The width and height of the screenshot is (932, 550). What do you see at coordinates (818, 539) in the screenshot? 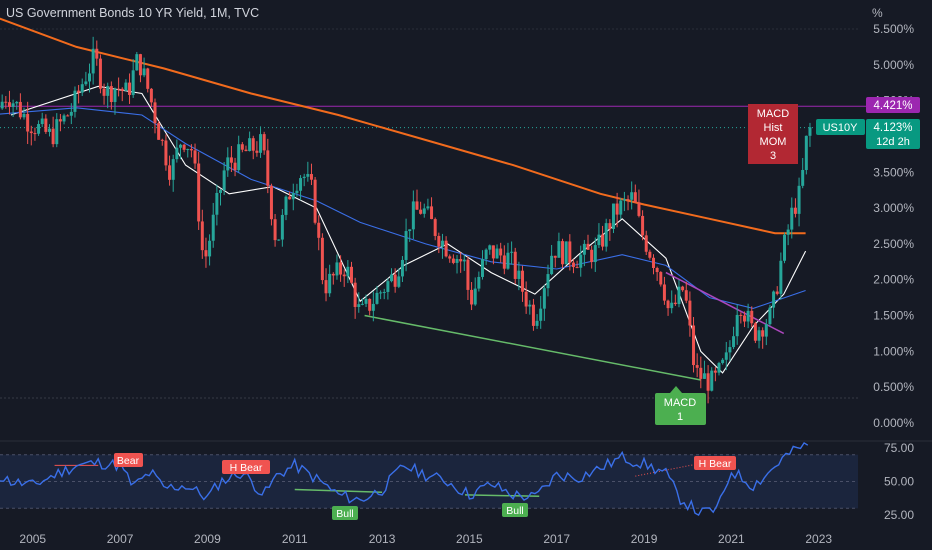
I see `x-tick-label: 2023` at bounding box center [818, 539].